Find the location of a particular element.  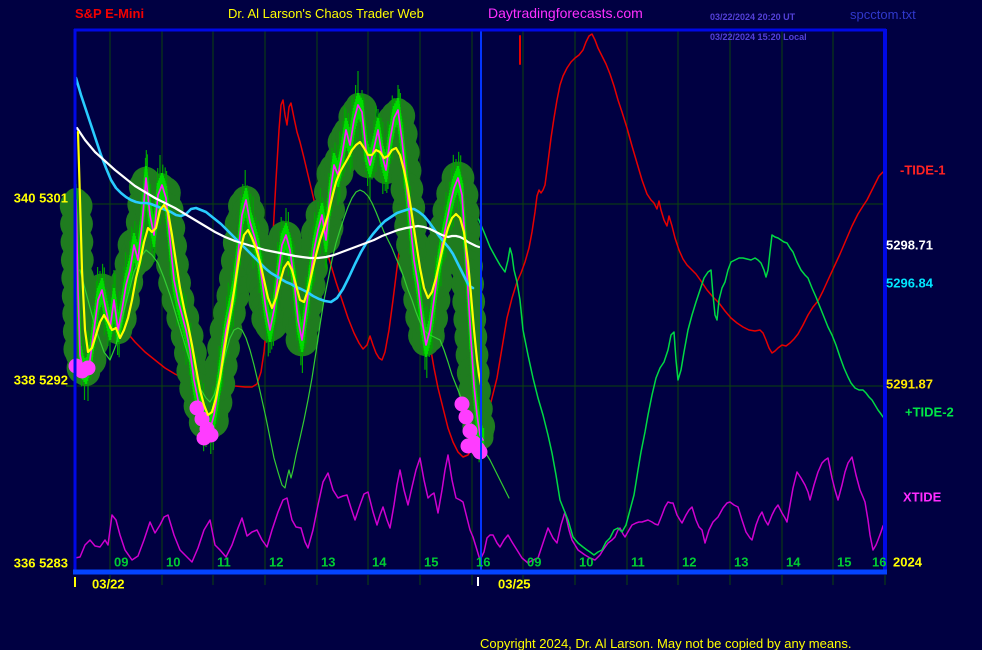

hour-label-4: 13 is located at coordinates (328, 562).